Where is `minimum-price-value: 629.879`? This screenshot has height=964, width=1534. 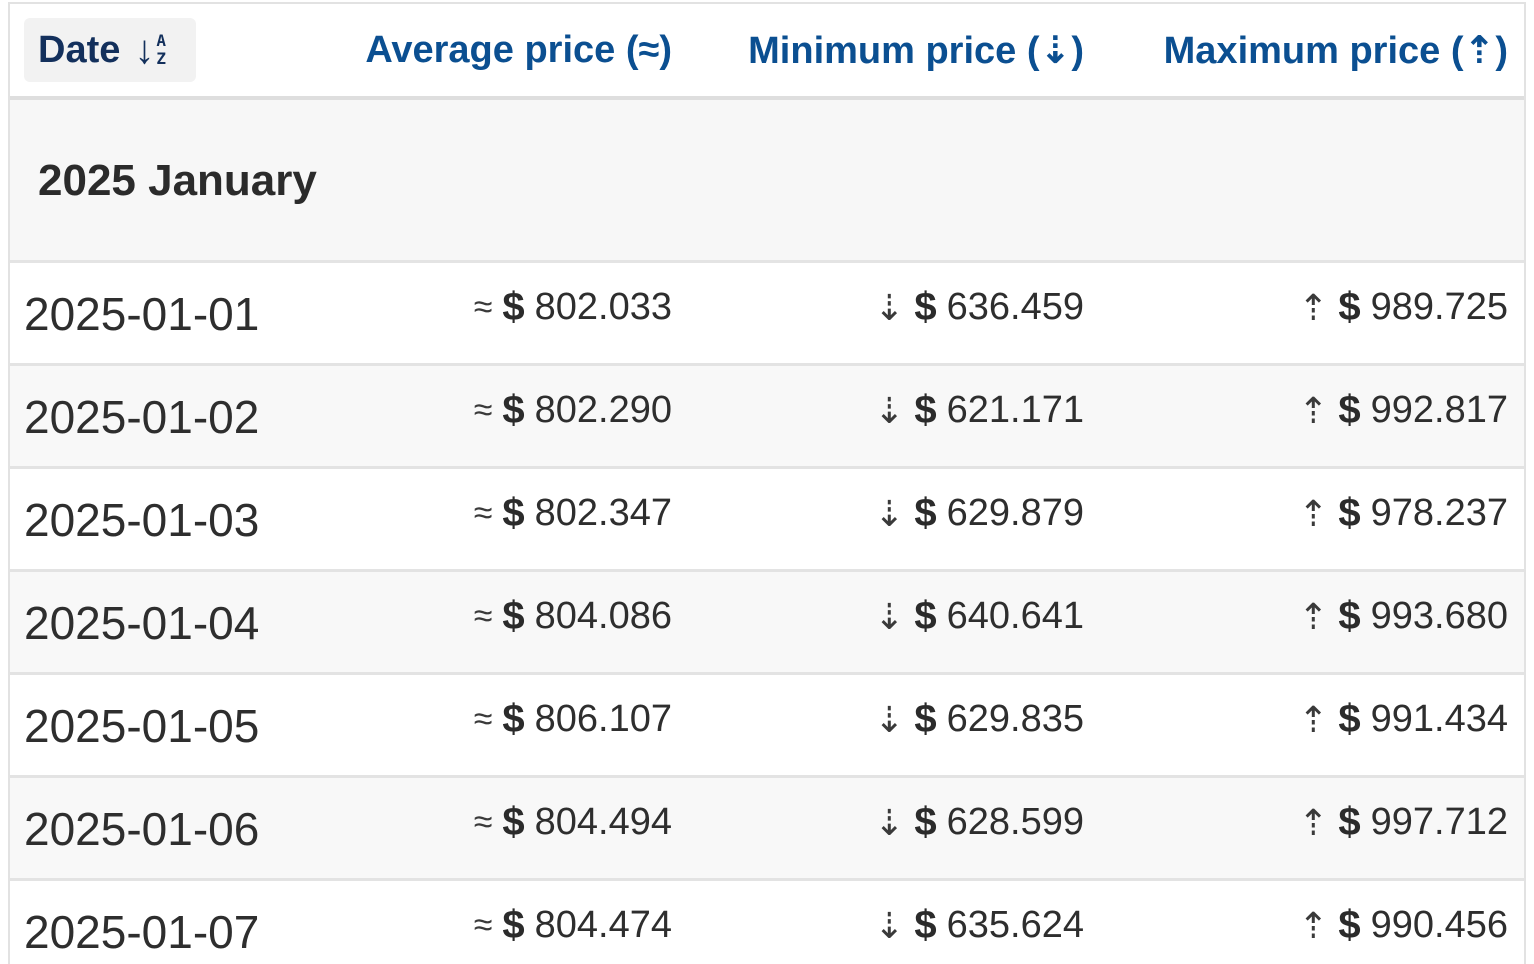 minimum-price-value: 629.879 is located at coordinates (1015, 513).